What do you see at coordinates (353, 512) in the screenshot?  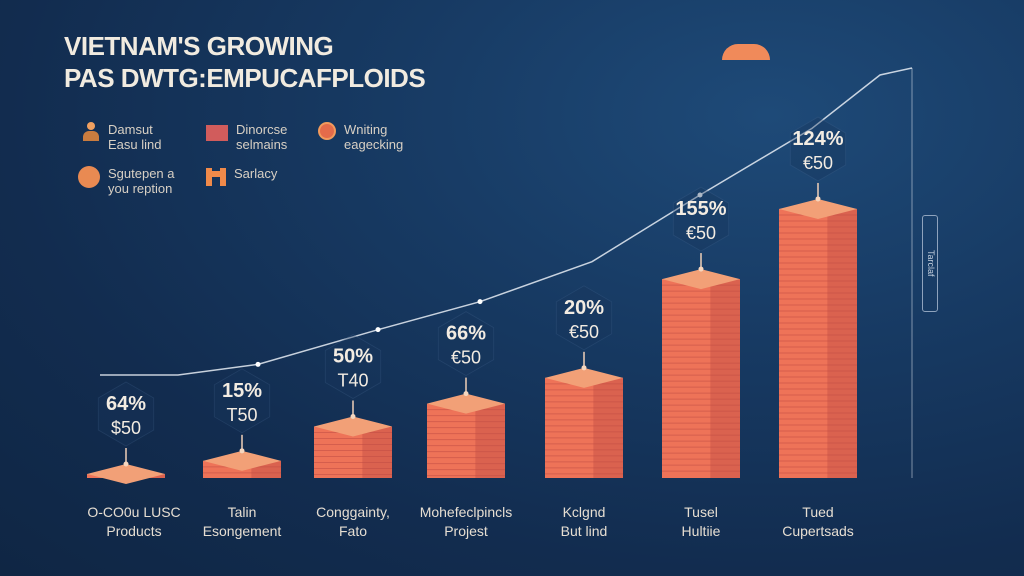 I see `category-label: Conggainty,` at bounding box center [353, 512].